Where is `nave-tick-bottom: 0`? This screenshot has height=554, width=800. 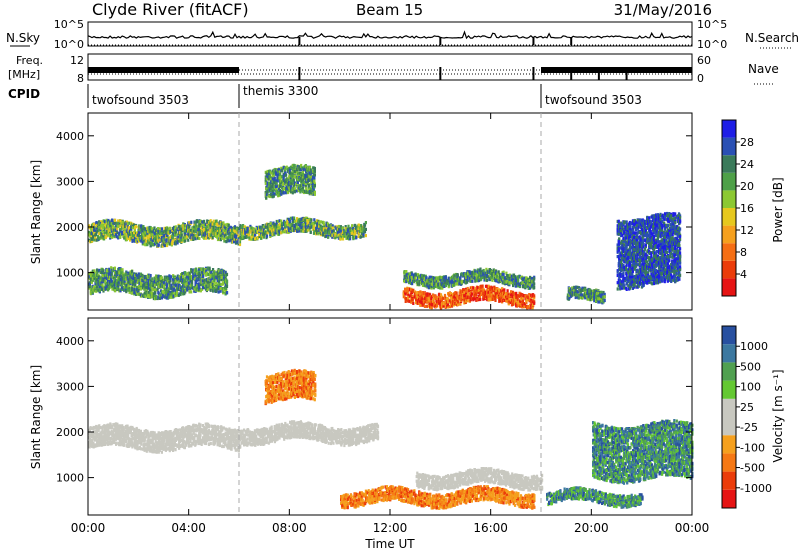 nave-tick-bottom: 0 is located at coordinates (700, 78).